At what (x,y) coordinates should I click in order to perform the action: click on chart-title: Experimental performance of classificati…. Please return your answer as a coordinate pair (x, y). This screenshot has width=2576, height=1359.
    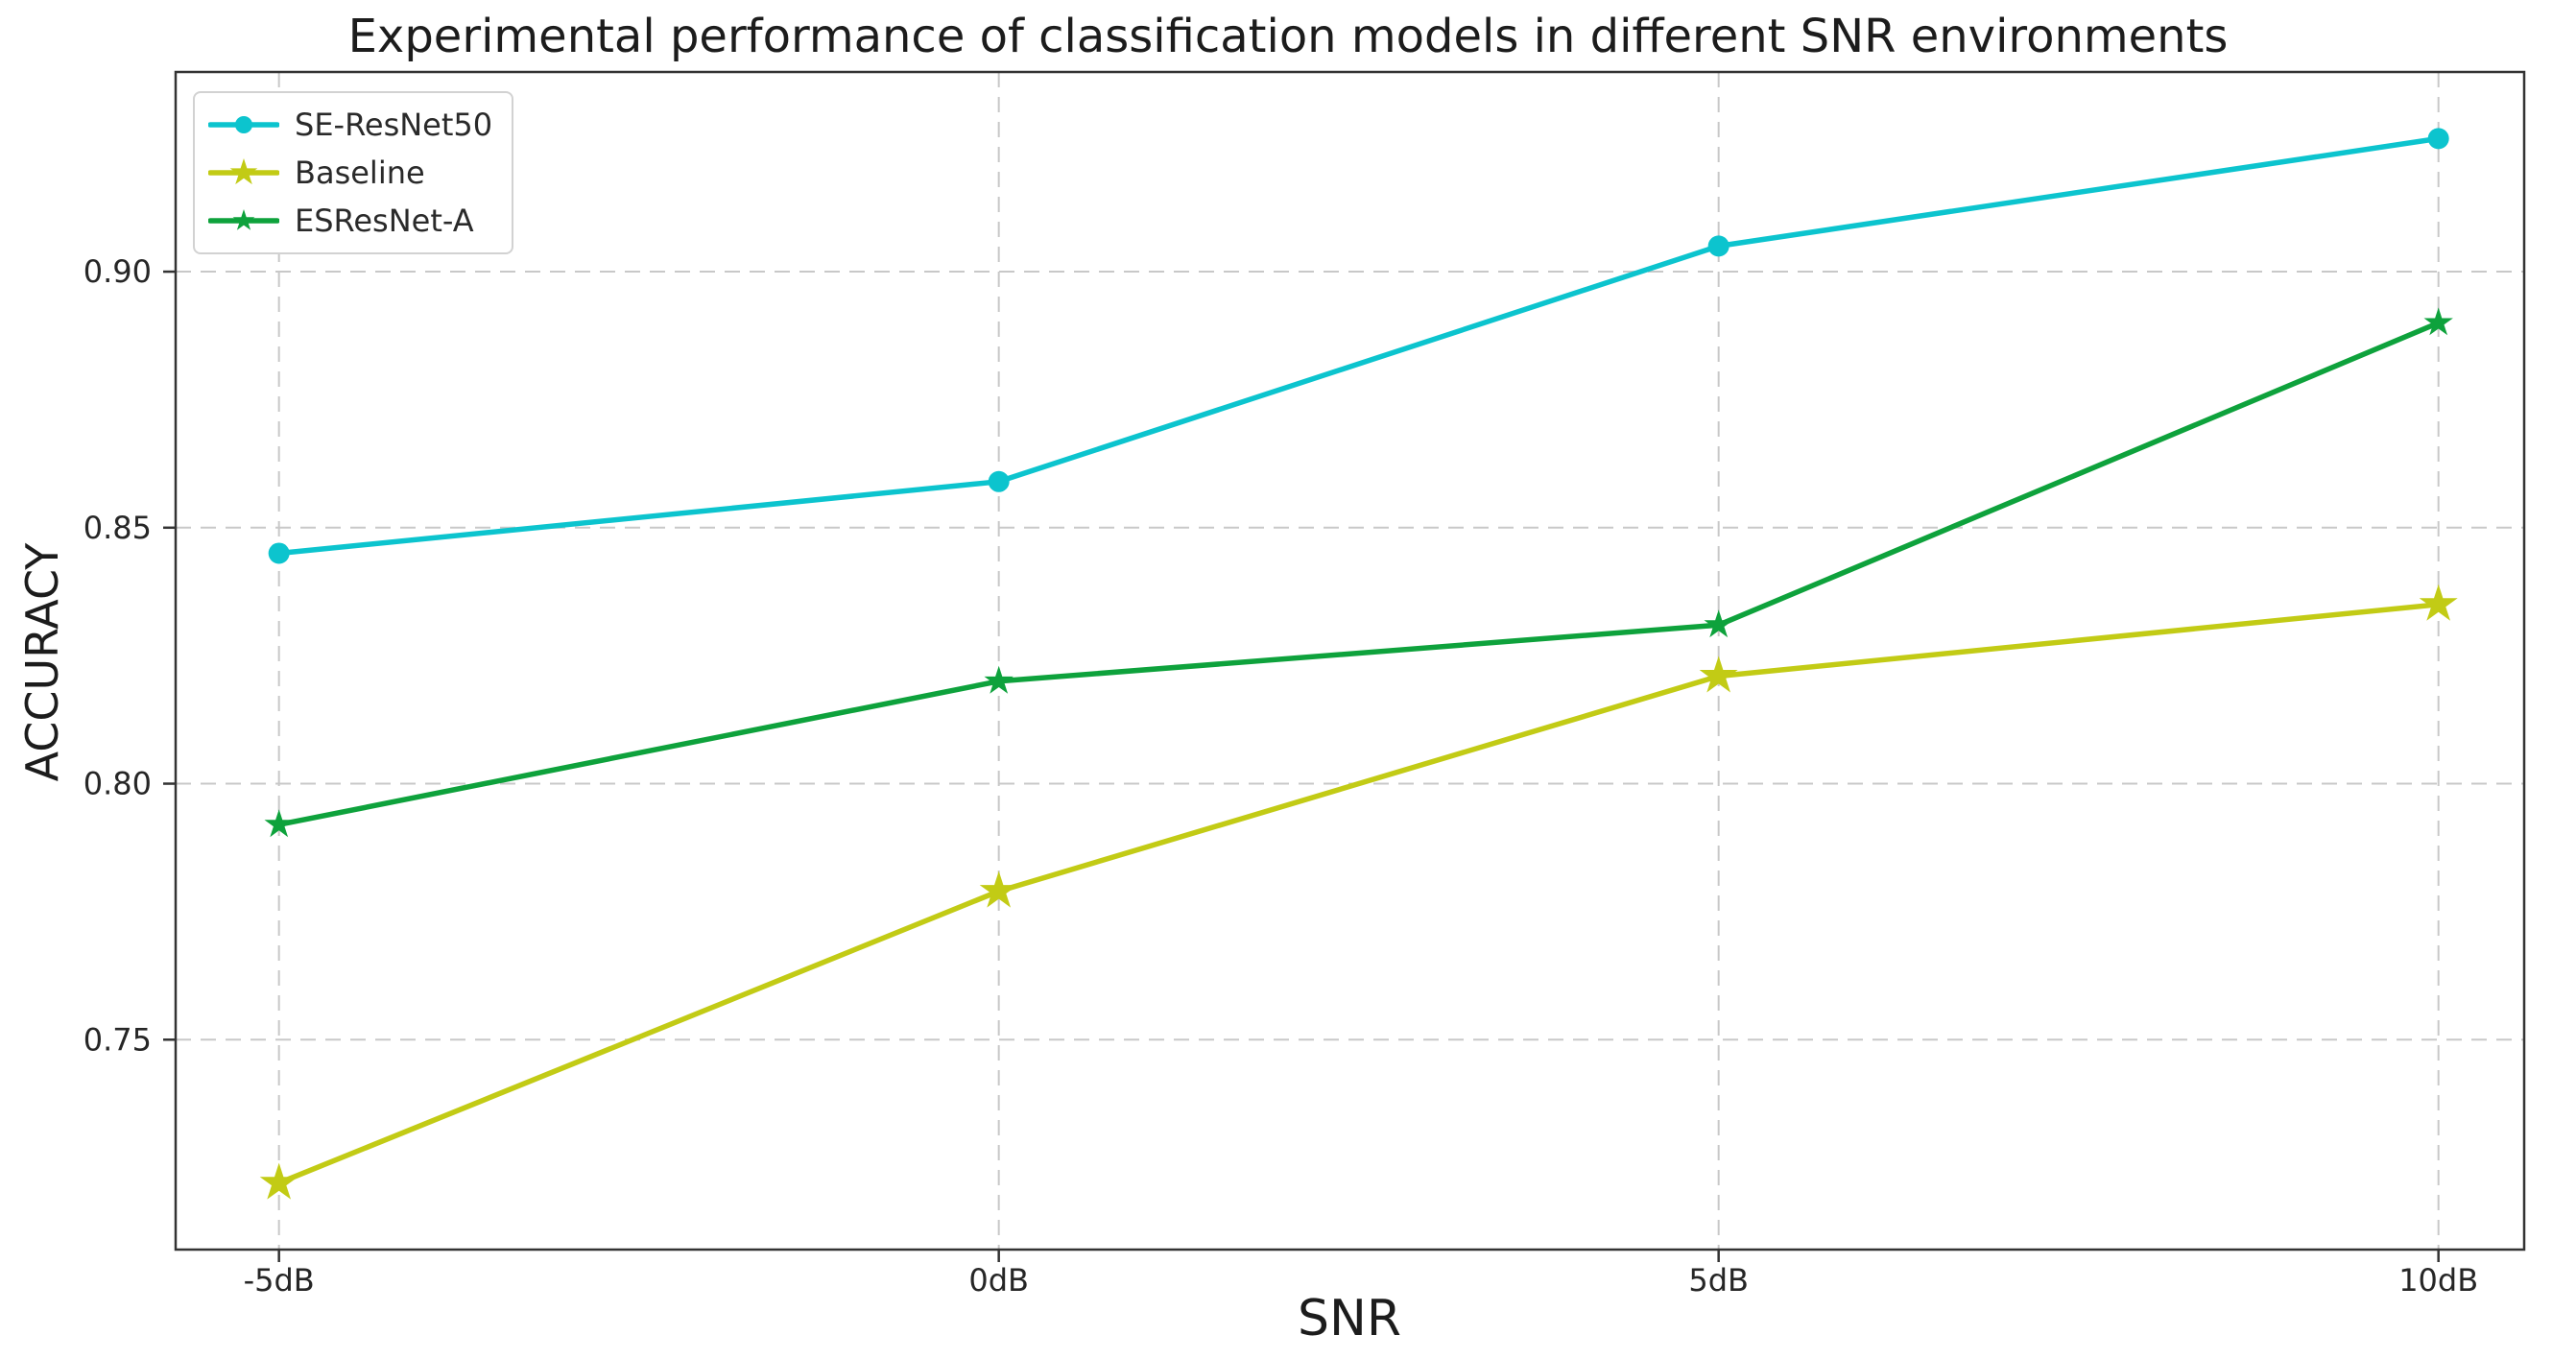
    Looking at the image, I should click on (1288, 36).